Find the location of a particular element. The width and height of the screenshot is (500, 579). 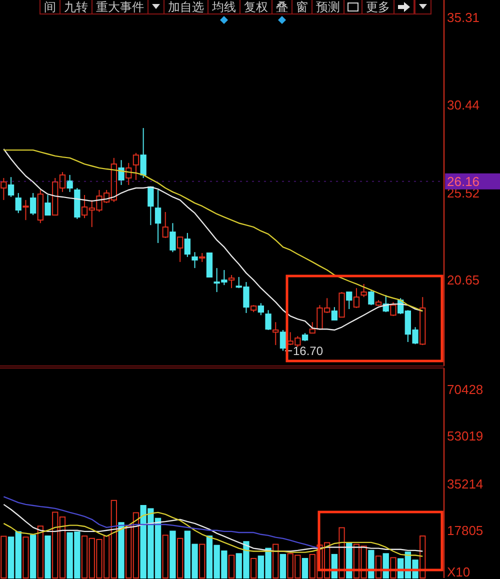

annotation: 预测 is located at coordinates (328, 7).